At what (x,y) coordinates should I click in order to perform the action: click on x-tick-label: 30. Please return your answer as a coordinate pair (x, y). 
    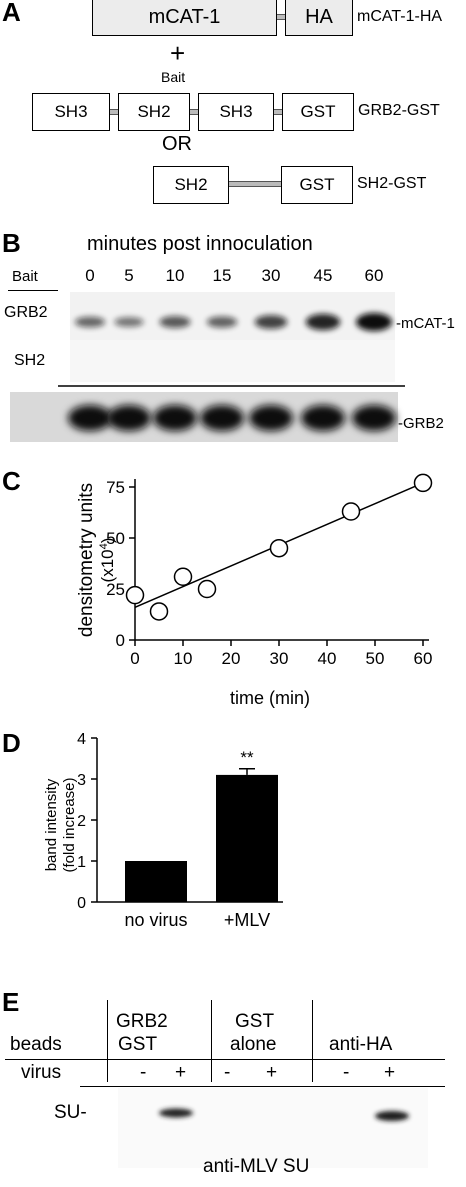
    Looking at the image, I should click on (279, 658).